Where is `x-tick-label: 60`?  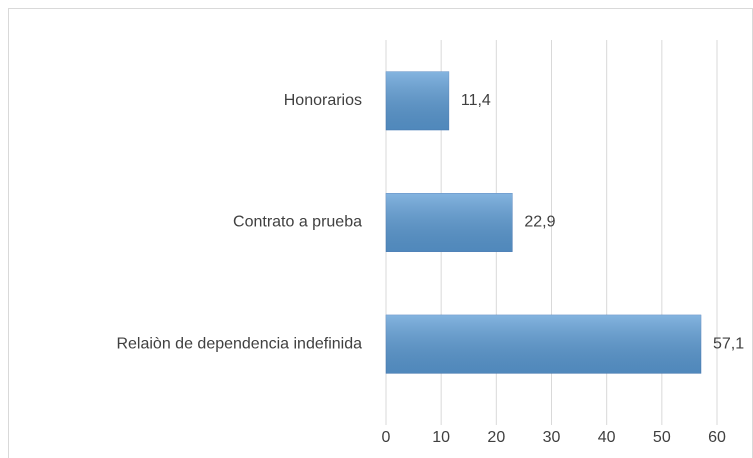
x-tick-label: 60 is located at coordinates (717, 437).